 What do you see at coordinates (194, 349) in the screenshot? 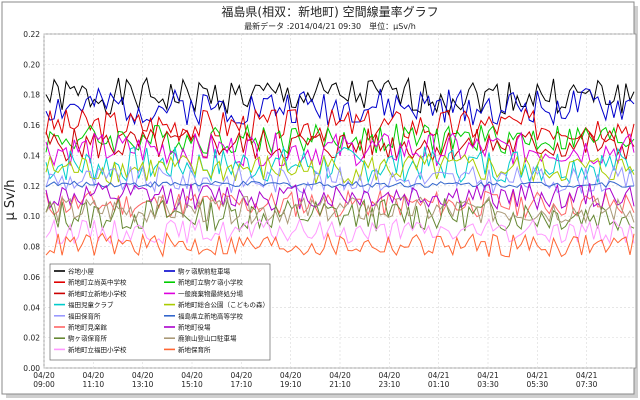
I see `legend-entry: 新地保育所` at bounding box center [194, 349].